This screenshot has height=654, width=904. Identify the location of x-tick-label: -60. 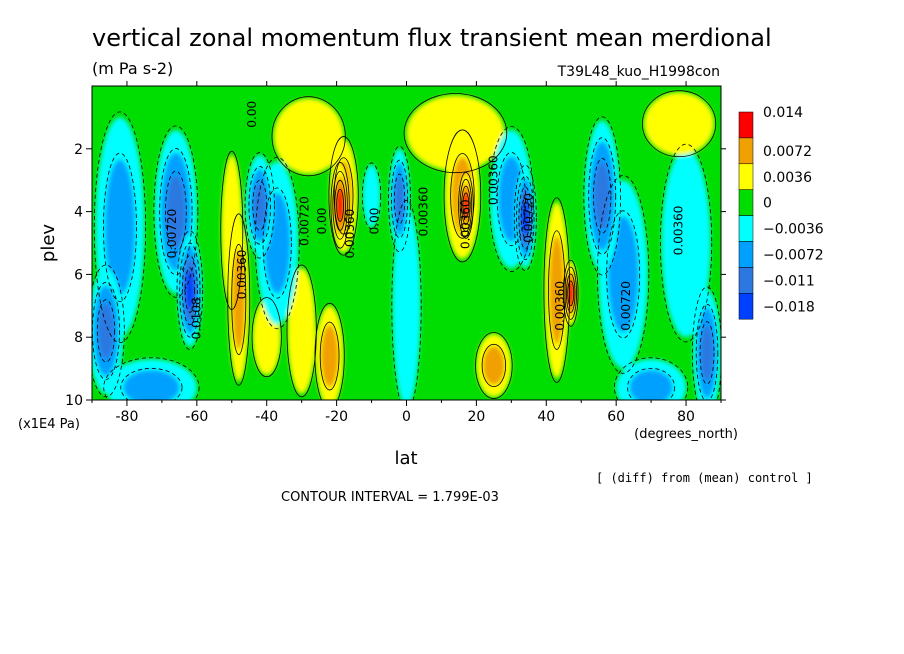
(196, 417).